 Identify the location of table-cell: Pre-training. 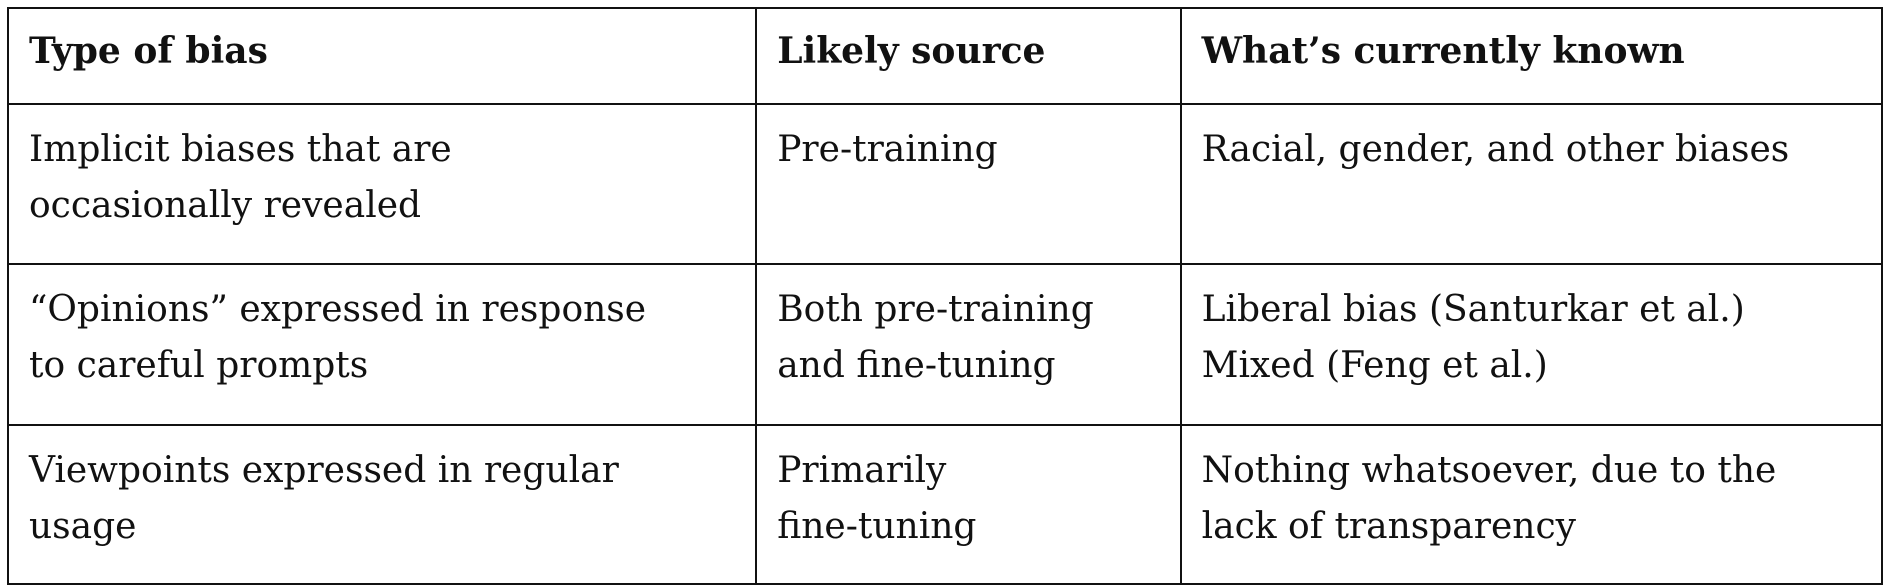
(968, 184).